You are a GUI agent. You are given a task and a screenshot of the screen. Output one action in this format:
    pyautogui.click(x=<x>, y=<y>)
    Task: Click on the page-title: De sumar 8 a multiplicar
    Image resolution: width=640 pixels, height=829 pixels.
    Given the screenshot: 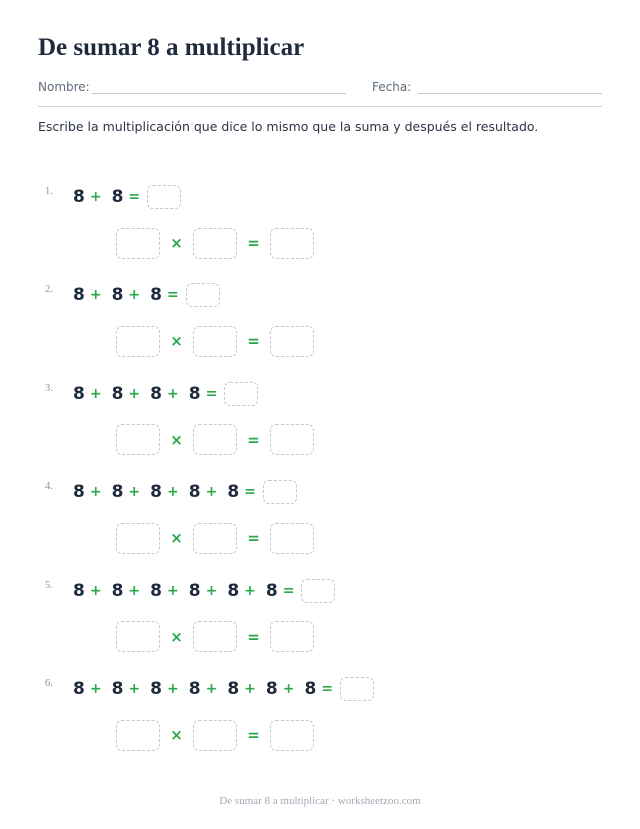 What is the action you would take?
    pyautogui.click(x=171, y=47)
    